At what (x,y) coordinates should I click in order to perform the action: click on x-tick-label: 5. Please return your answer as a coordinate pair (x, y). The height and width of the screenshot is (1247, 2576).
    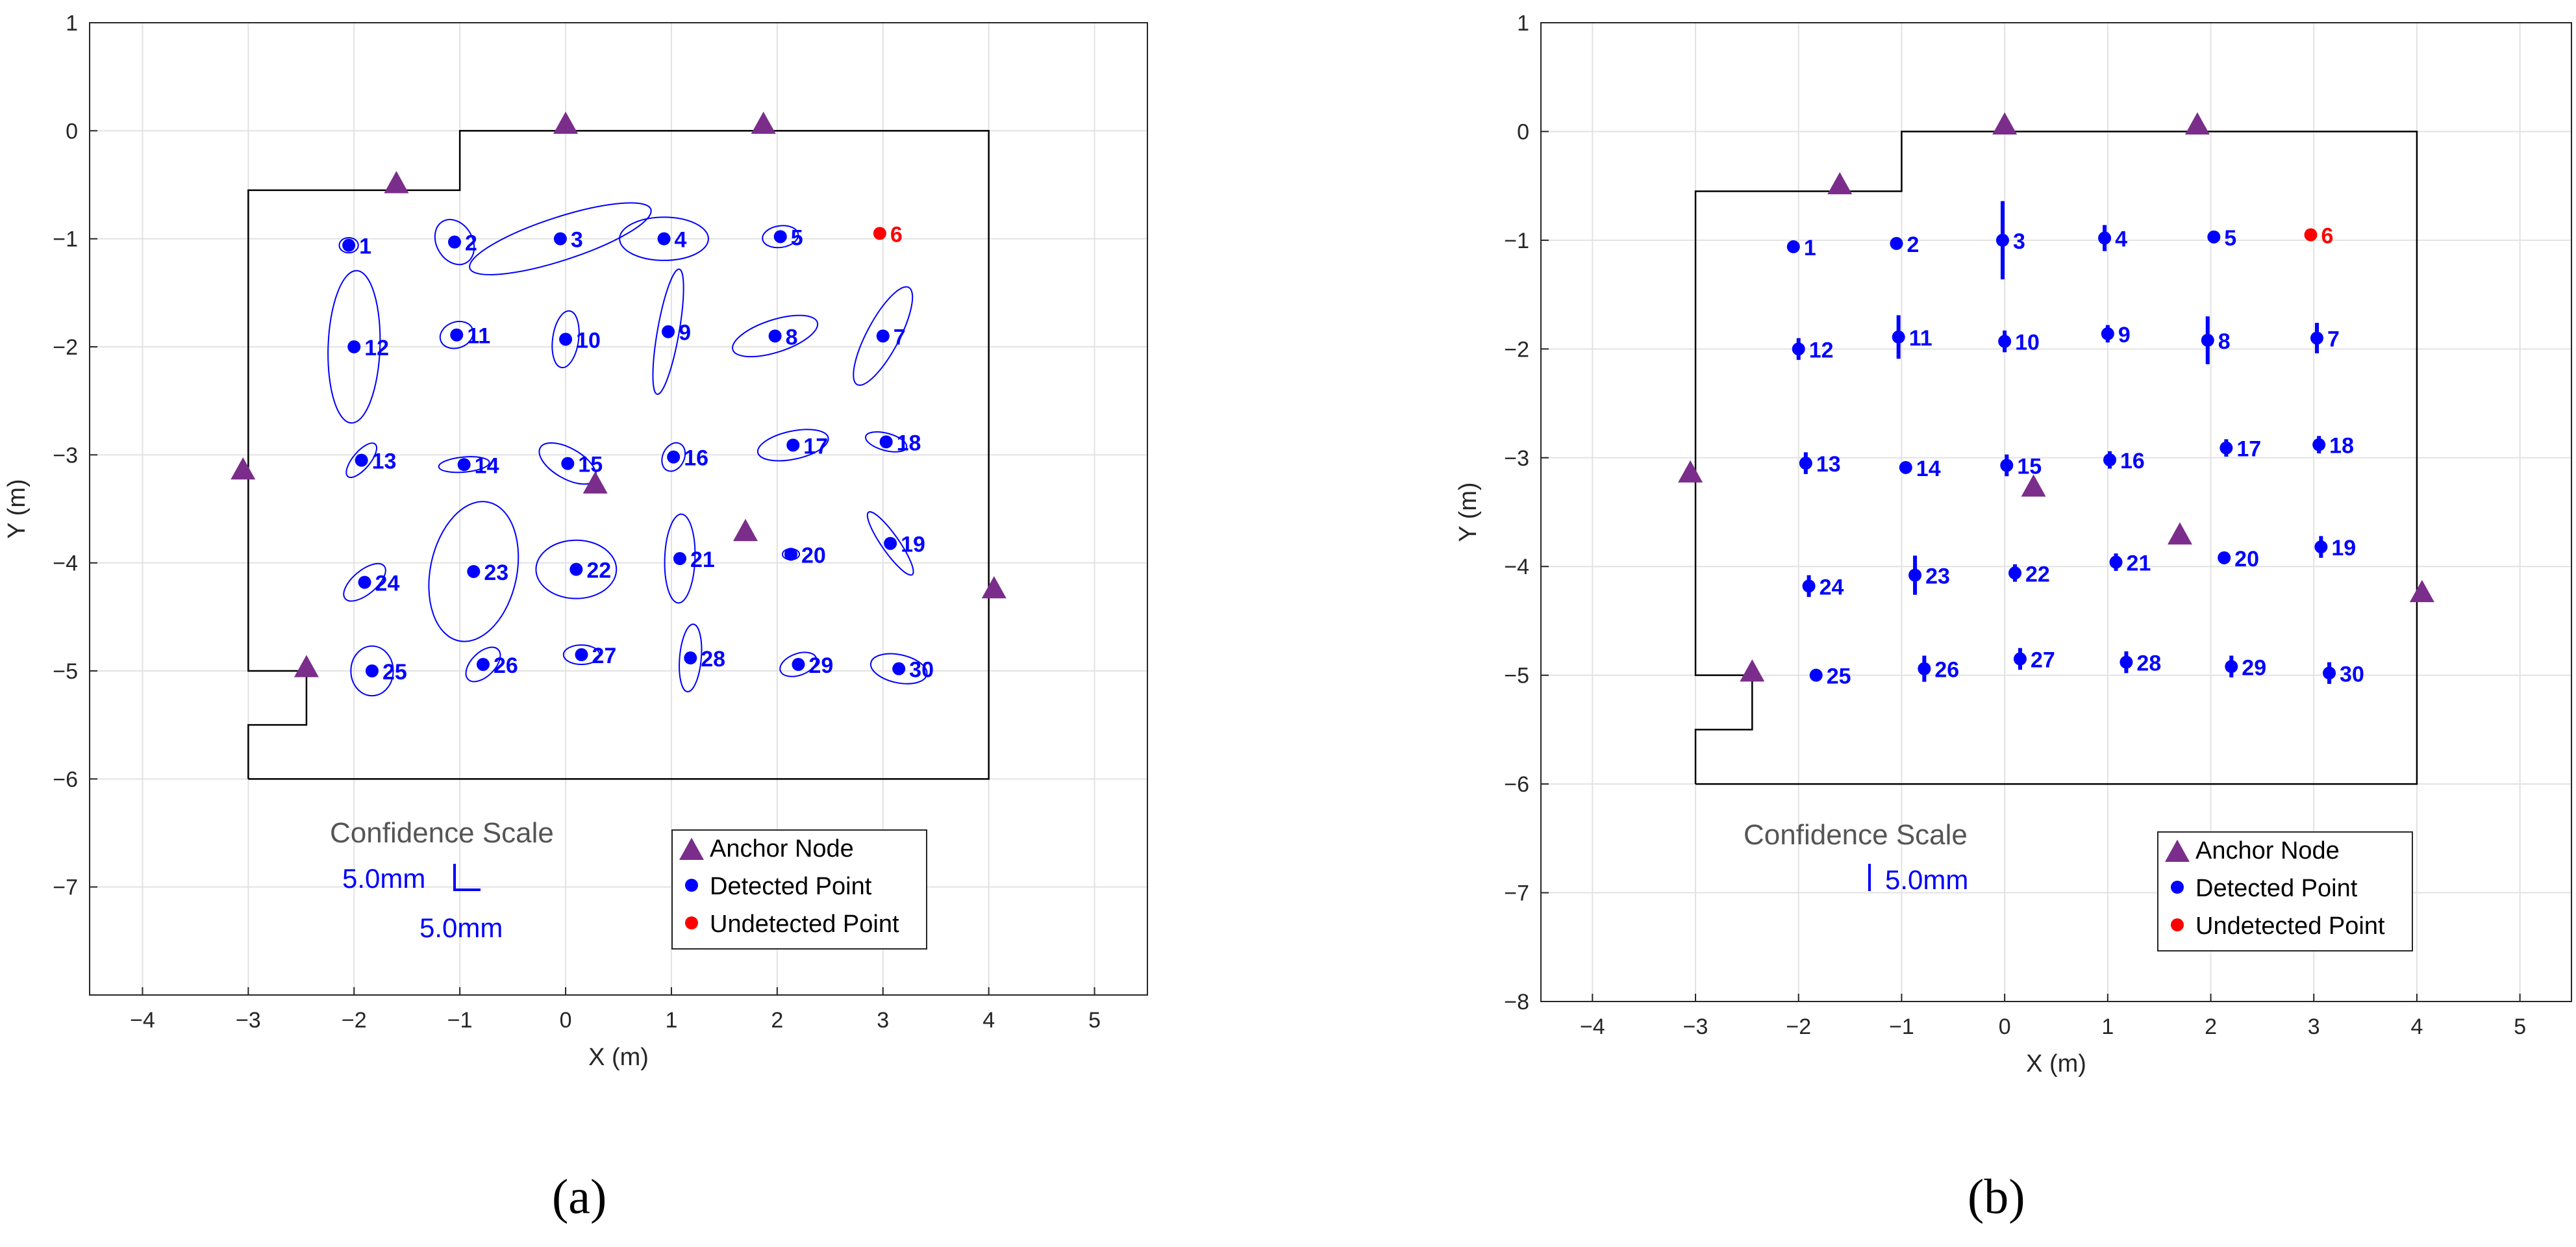
    Looking at the image, I should click on (1094, 1021).